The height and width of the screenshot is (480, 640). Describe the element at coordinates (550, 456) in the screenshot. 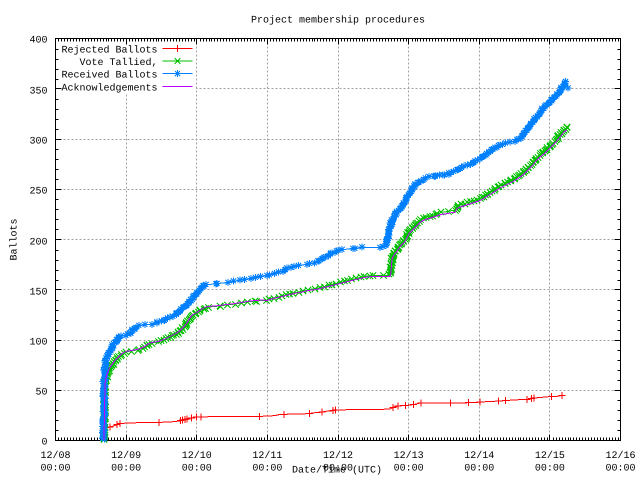

I see `svg-text: 12/15` at that location.